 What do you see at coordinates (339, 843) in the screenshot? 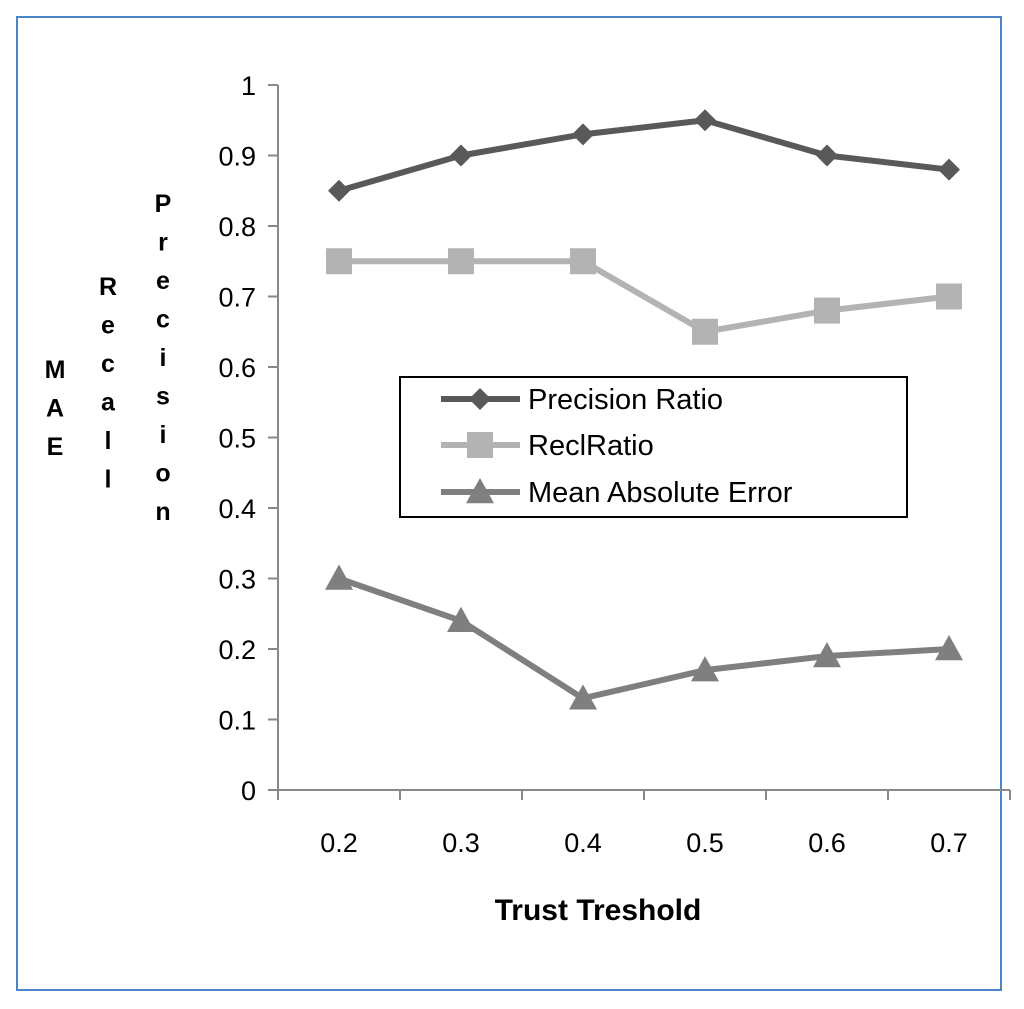
I see `x-tick-label: 0.2` at bounding box center [339, 843].